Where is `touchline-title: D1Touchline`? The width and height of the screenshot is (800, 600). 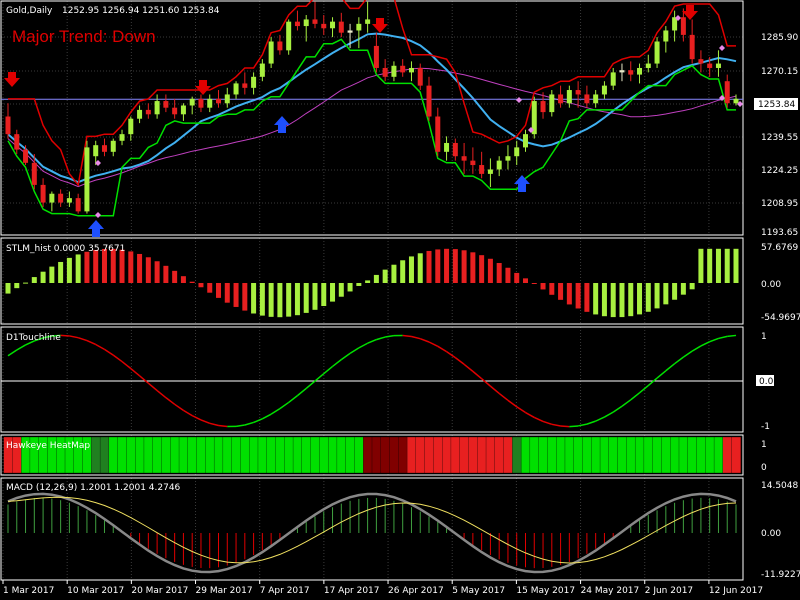
touchline-title: D1Touchline is located at coordinates (33, 338).